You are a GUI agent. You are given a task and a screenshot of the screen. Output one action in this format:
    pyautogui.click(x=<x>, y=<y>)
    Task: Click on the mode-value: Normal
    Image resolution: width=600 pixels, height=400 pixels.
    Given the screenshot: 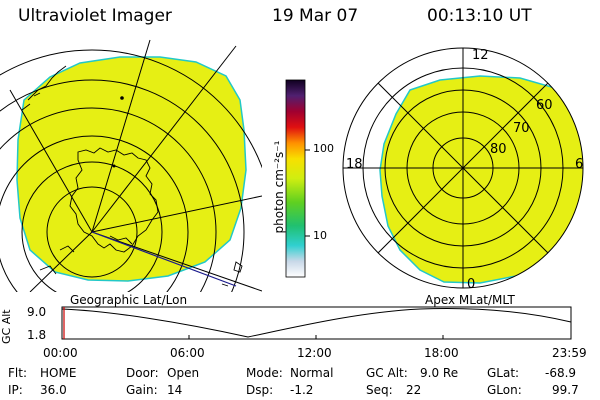 What is the action you would take?
    pyautogui.click(x=312, y=373)
    